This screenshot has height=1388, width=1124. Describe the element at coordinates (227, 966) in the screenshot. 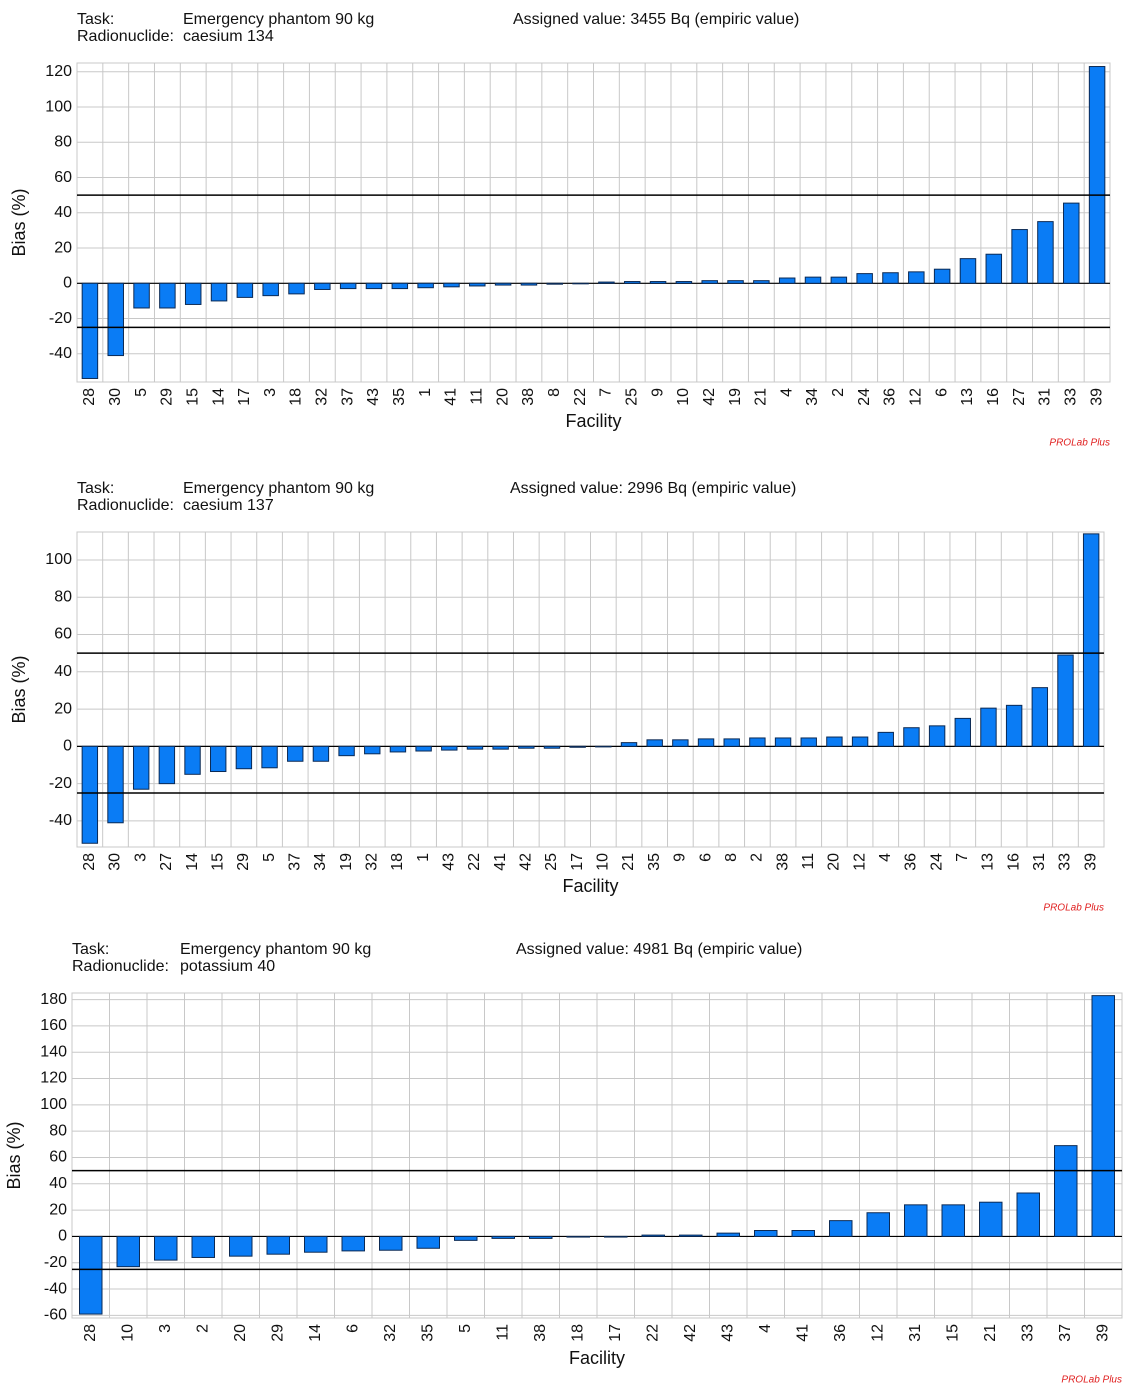

I see `radionuclide: potassium 40` at that location.